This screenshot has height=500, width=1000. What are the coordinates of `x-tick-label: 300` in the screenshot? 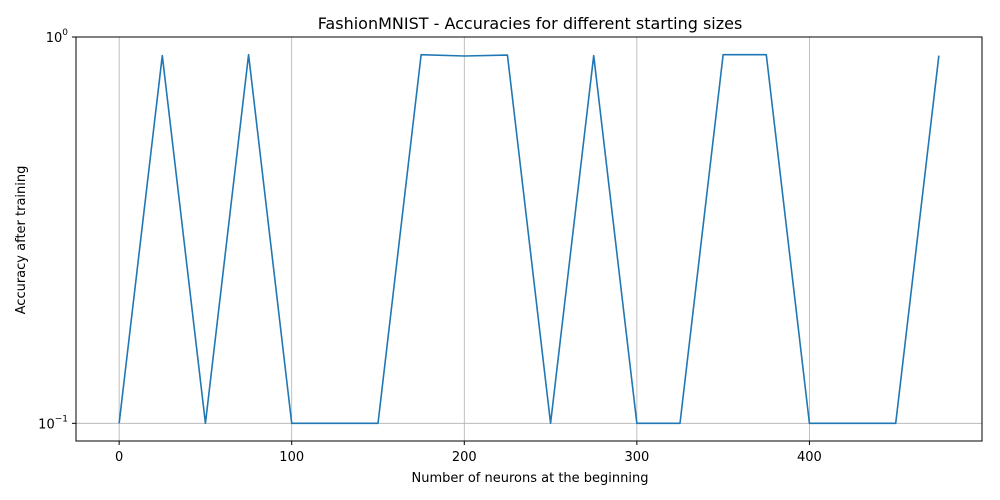 It's located at (636, 457).